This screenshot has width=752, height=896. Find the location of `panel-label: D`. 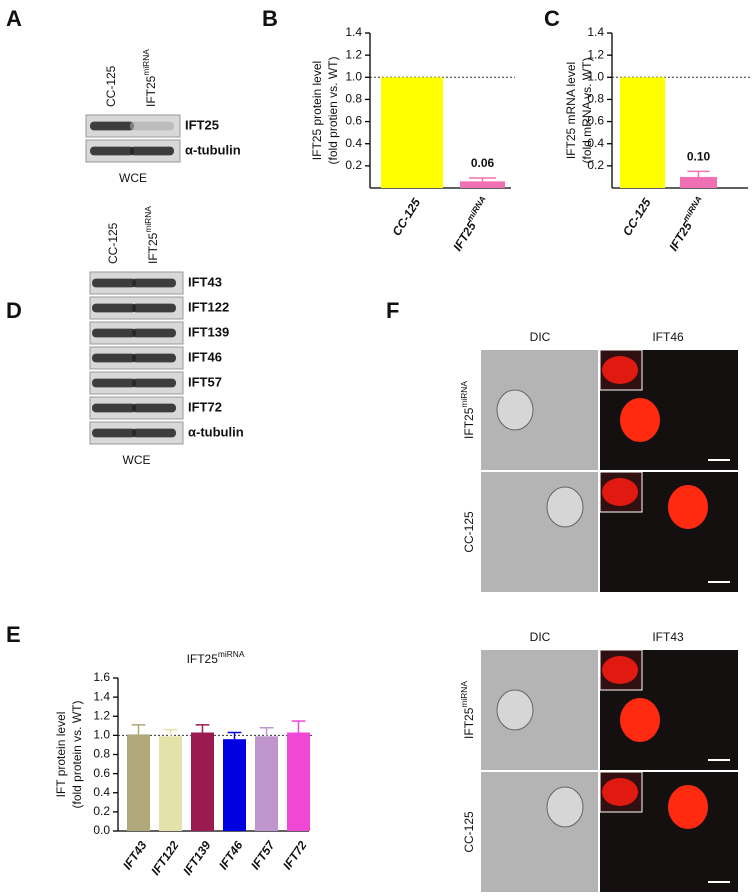

panel-label: D is located at coordinates (14, 310).